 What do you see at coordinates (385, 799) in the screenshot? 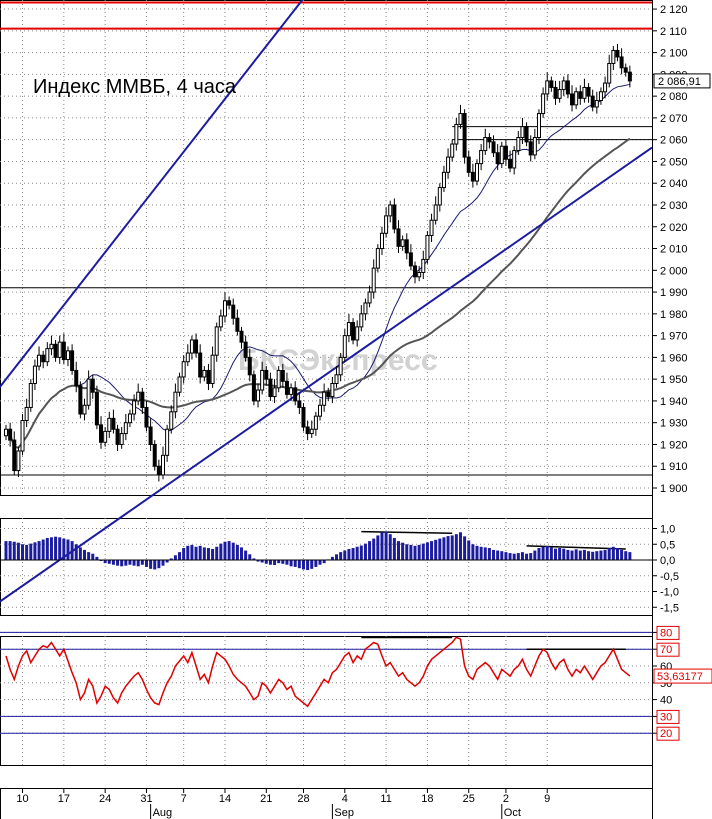
I see `x-day-label: 11` at bounding box center [385, 799].